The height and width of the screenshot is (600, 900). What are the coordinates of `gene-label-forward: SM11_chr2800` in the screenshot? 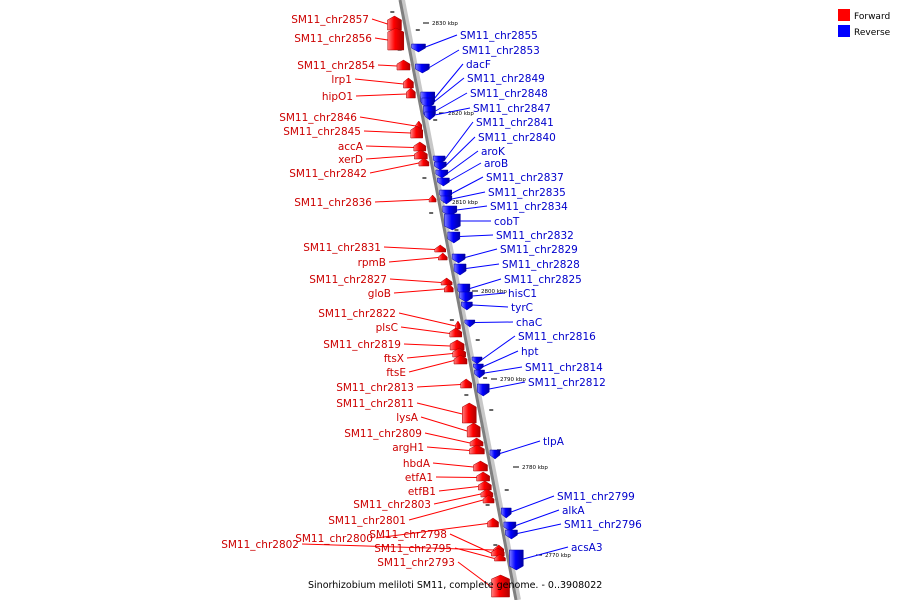 It's located at (334, 539).